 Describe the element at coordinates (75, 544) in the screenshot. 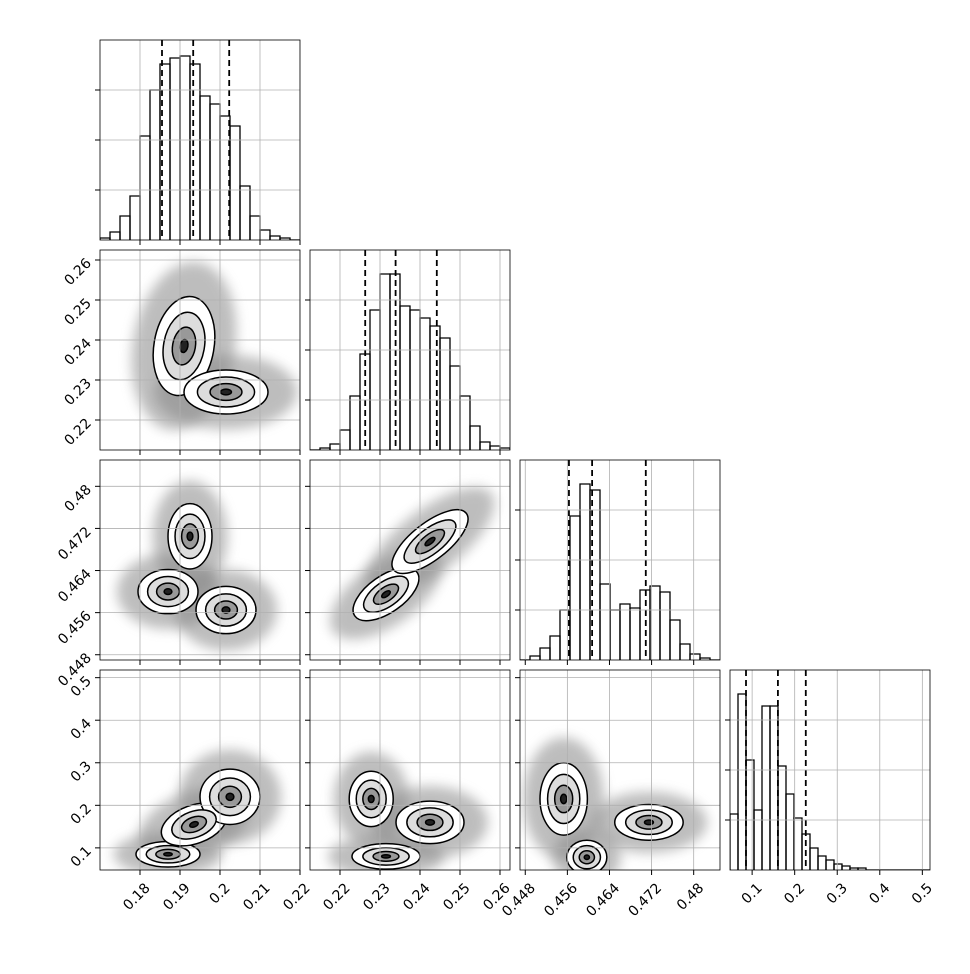

I see `y-tick-label: 0.472` at that location.